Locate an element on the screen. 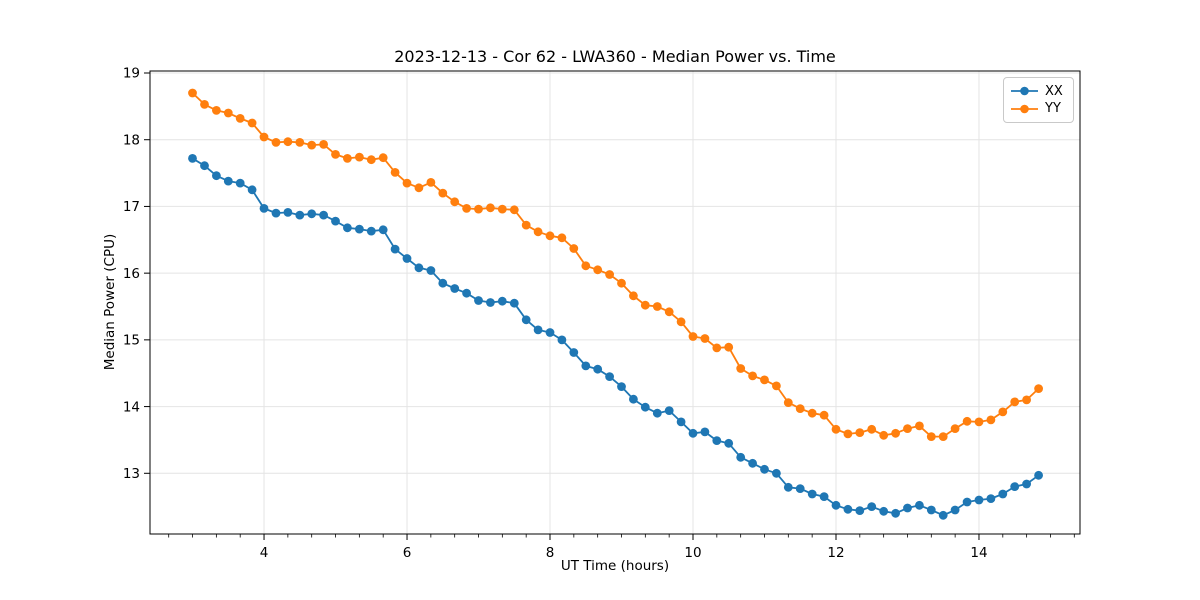  svg-text: 8 is located at coordinates (550, 553).